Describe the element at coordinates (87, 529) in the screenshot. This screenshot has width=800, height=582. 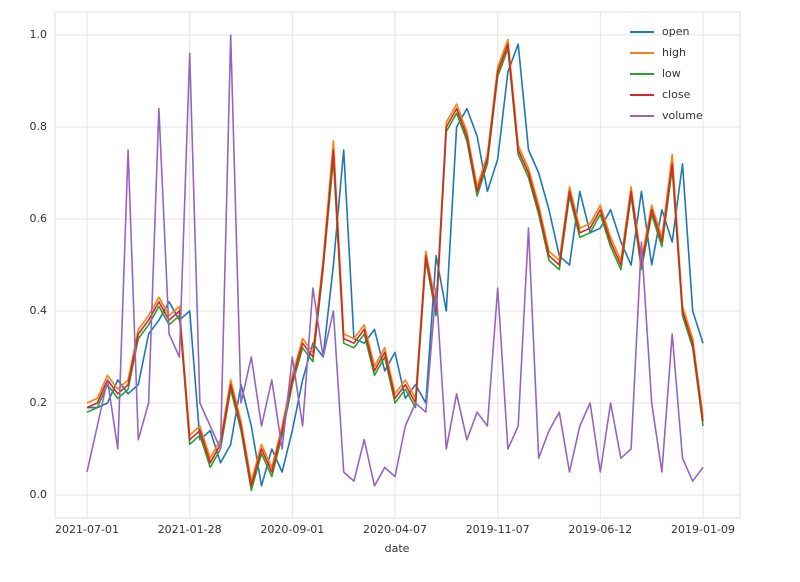
I see `x-tick-label: 2021-07-01` at that location.